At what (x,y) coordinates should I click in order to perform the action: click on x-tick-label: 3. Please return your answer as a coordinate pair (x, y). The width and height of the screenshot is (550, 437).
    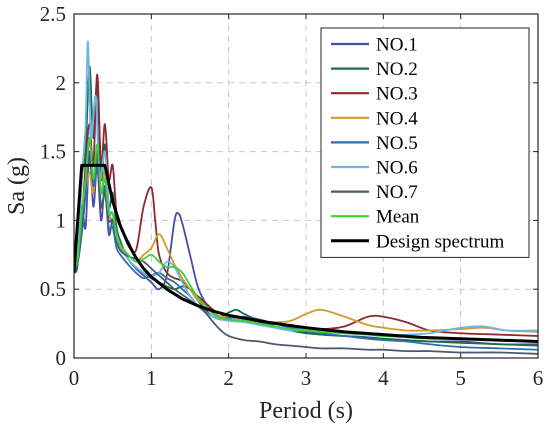
    Looking at the image, I should click on (306, 378).